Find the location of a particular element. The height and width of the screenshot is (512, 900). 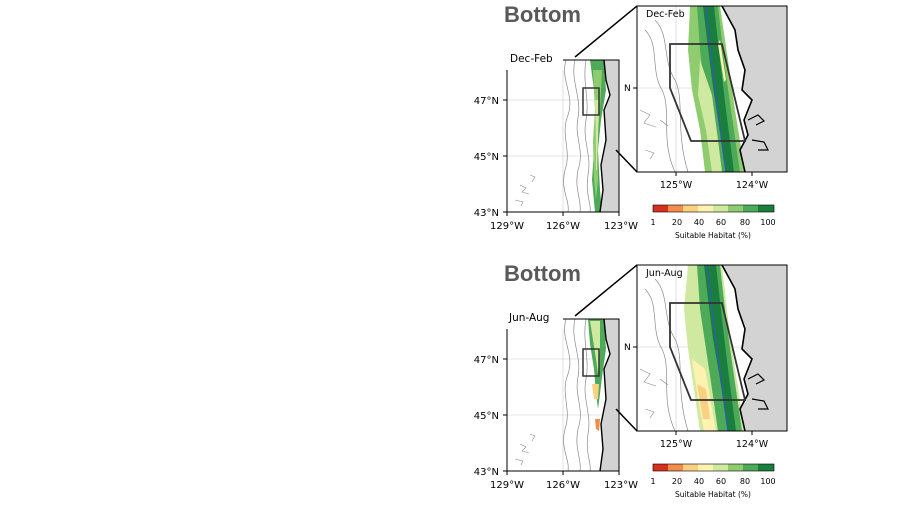

inset-season-label: Dec-Feb is located at coordinates (665, 14).